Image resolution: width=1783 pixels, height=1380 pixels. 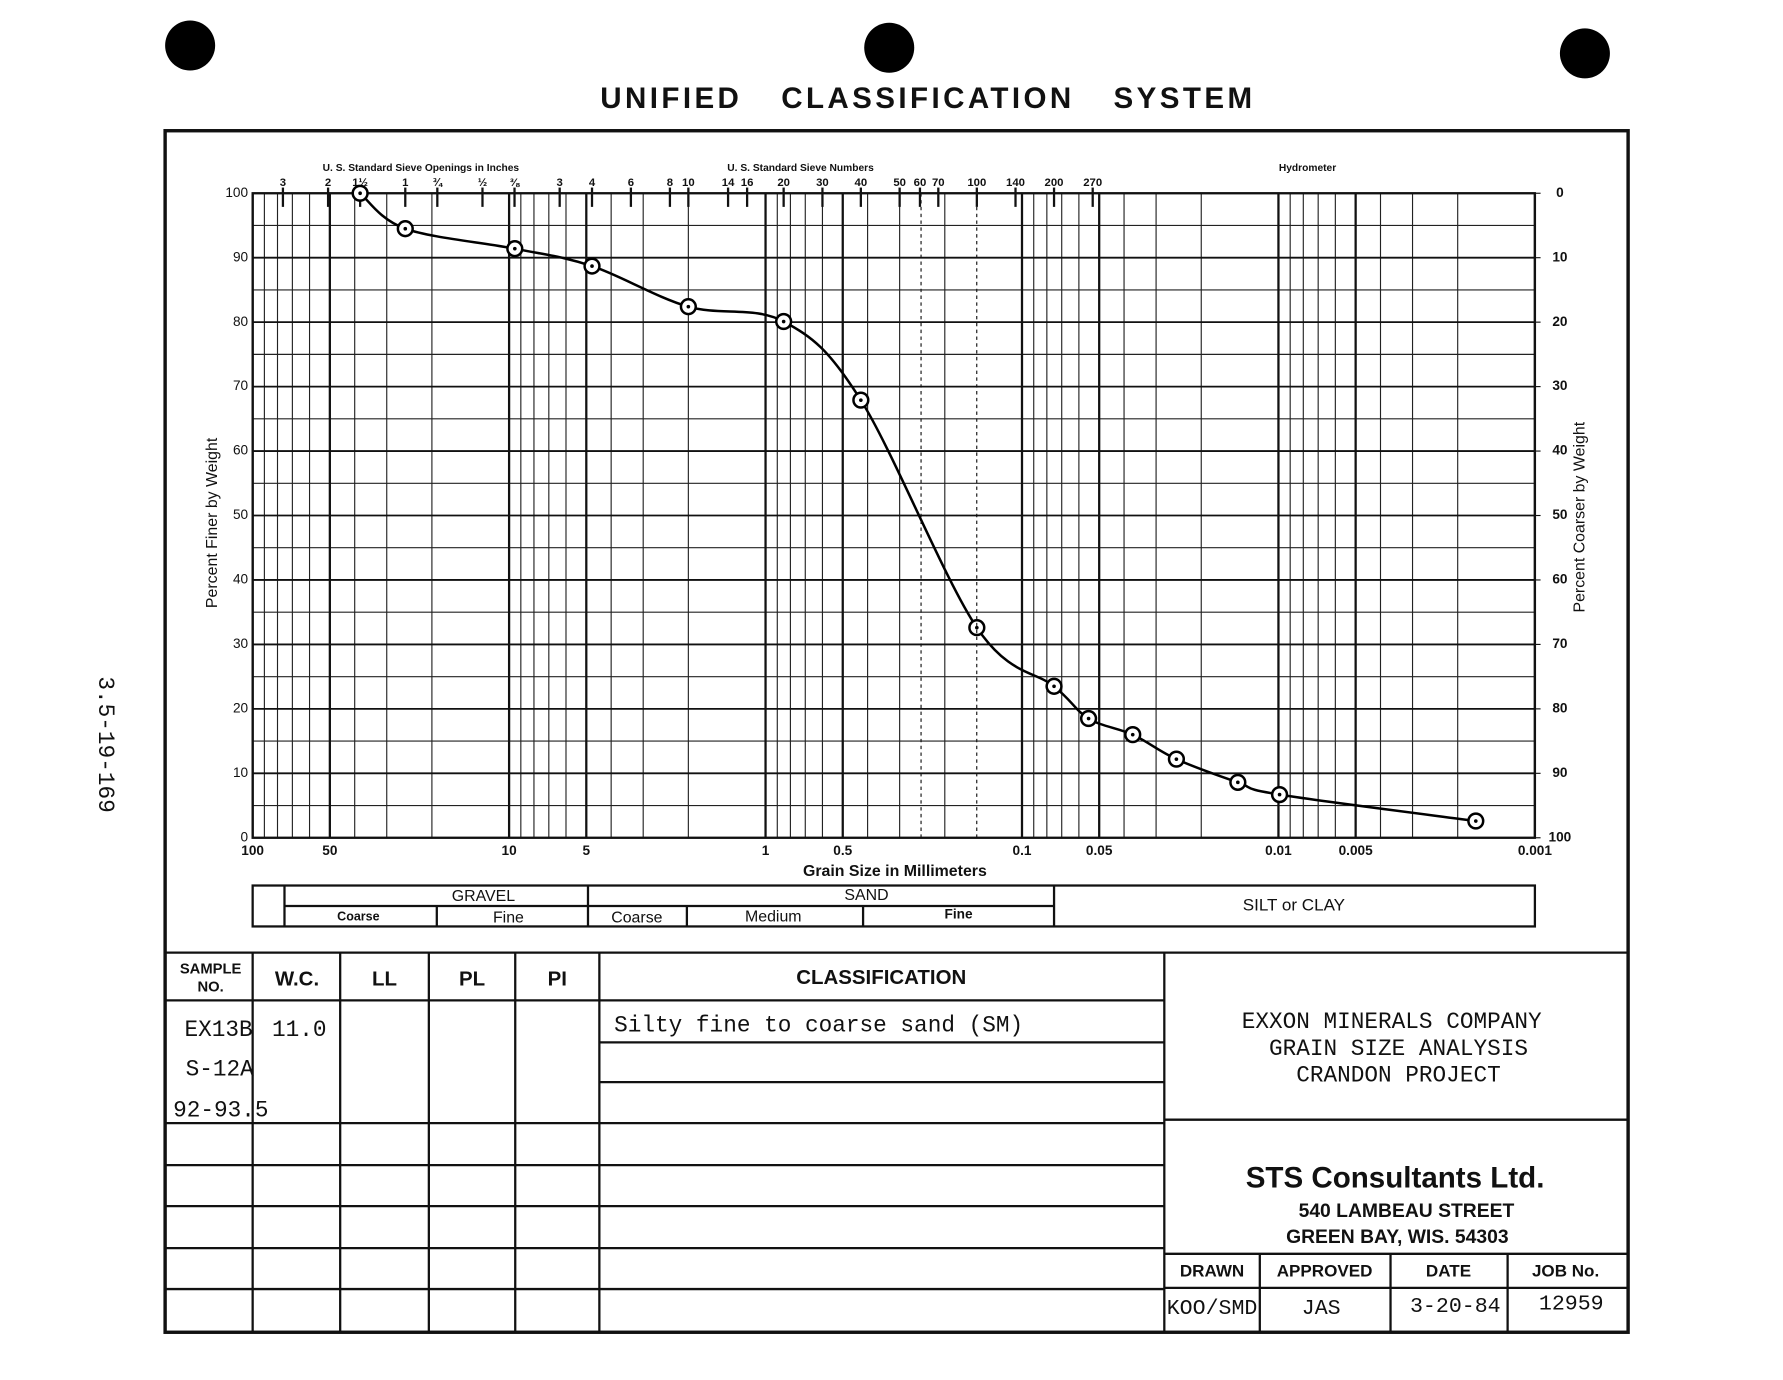 What do you see at coordinates (1560, 707) in the screenshot?
I see `y2-tick-label: 80` at bounding box center [1560, 707].